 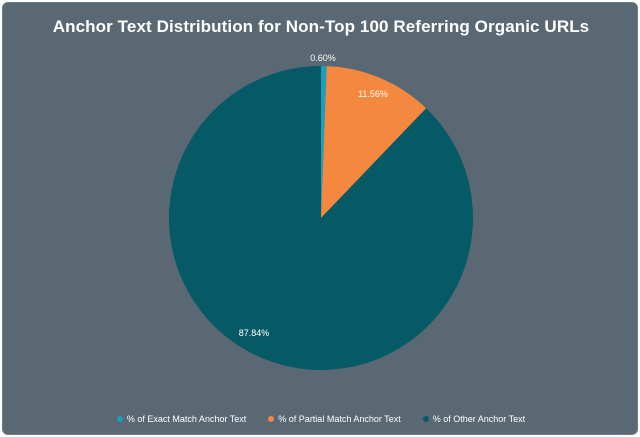 What do you see at coordinates (373, 94) in the screenshot?
I see `data-label-partial-match: 11.56%` at bounding box center [373, 94].